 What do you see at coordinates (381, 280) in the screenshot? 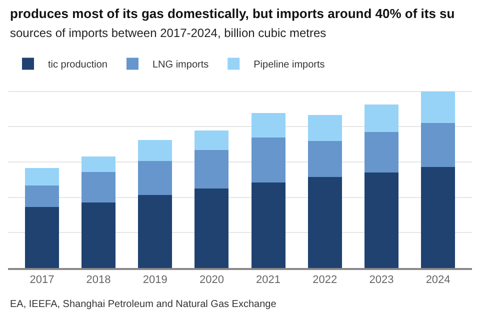
I see `x-tick-label: 2023` at bounding box center [381, 280].